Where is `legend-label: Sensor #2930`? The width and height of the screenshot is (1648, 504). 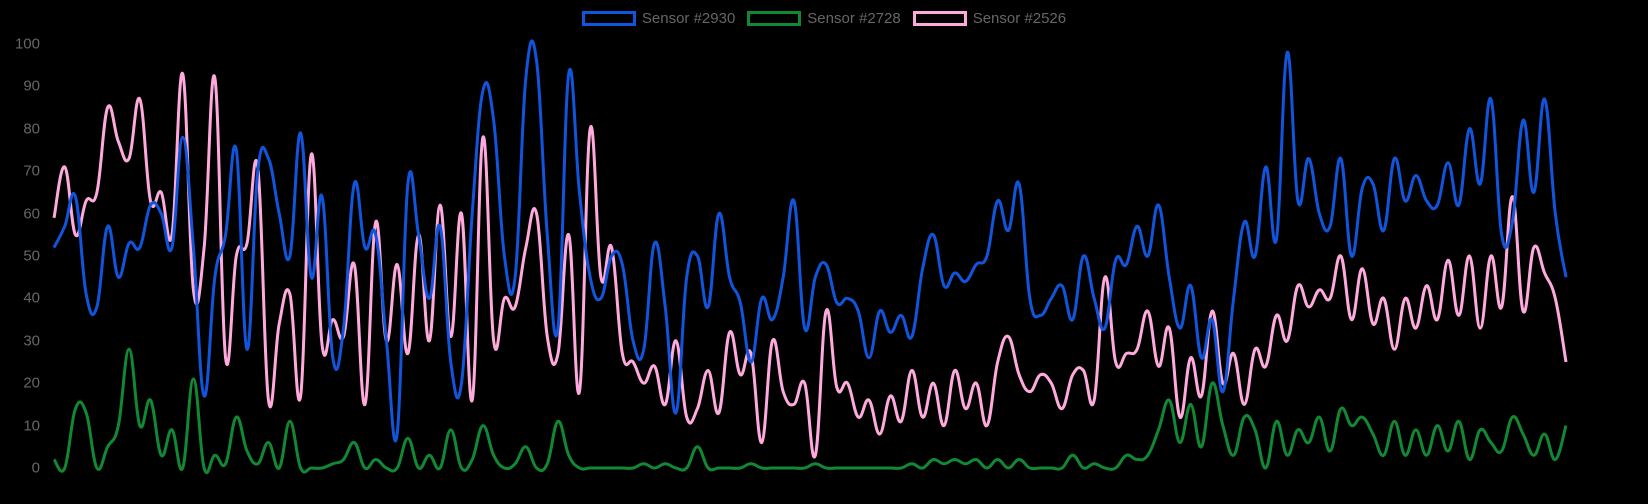
legend-label: Sensor #2930 is located at coordinates (688, 18).